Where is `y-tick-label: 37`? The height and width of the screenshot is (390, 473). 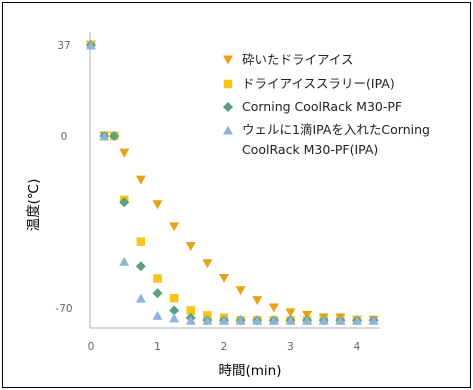 y-tick-label: 37 is located at coordinates (63, 46).